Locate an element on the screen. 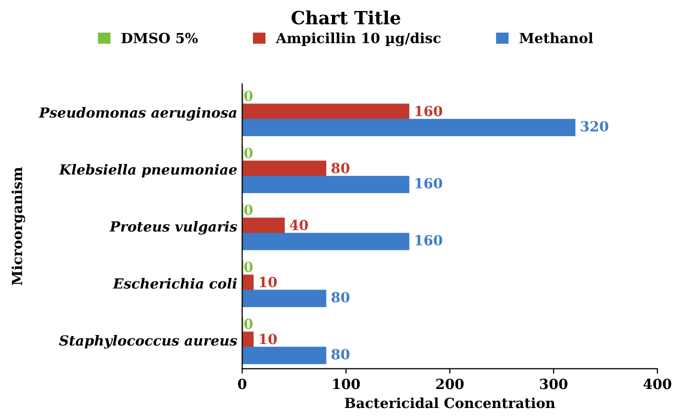 This screenshot has height=419, width=692. x-tick-label: 200 is located at coordinates (450, 384).